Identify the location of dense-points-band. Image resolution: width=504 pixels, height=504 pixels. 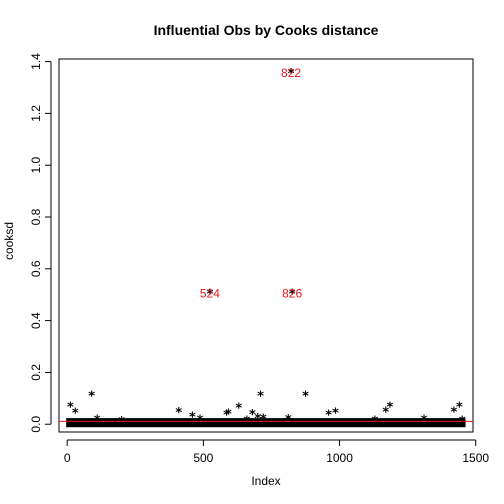
(266, 423).